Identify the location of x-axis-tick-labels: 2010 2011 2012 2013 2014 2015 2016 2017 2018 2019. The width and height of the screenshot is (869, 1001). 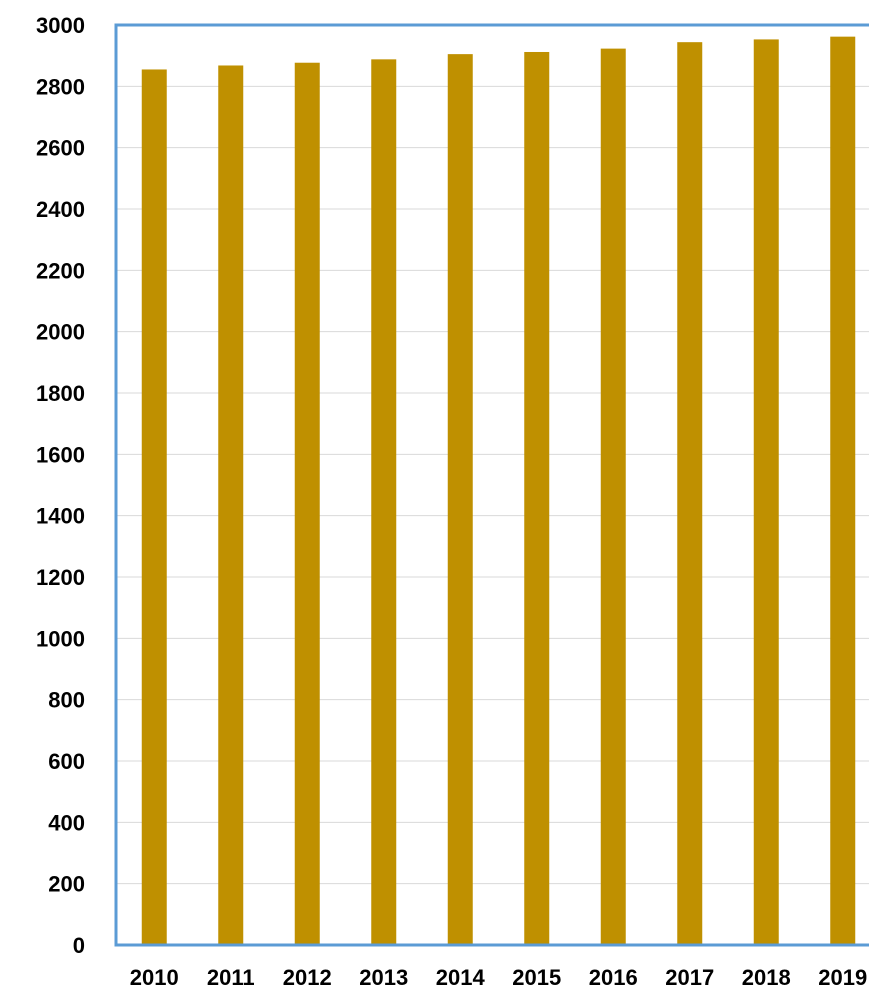
(498, 977).